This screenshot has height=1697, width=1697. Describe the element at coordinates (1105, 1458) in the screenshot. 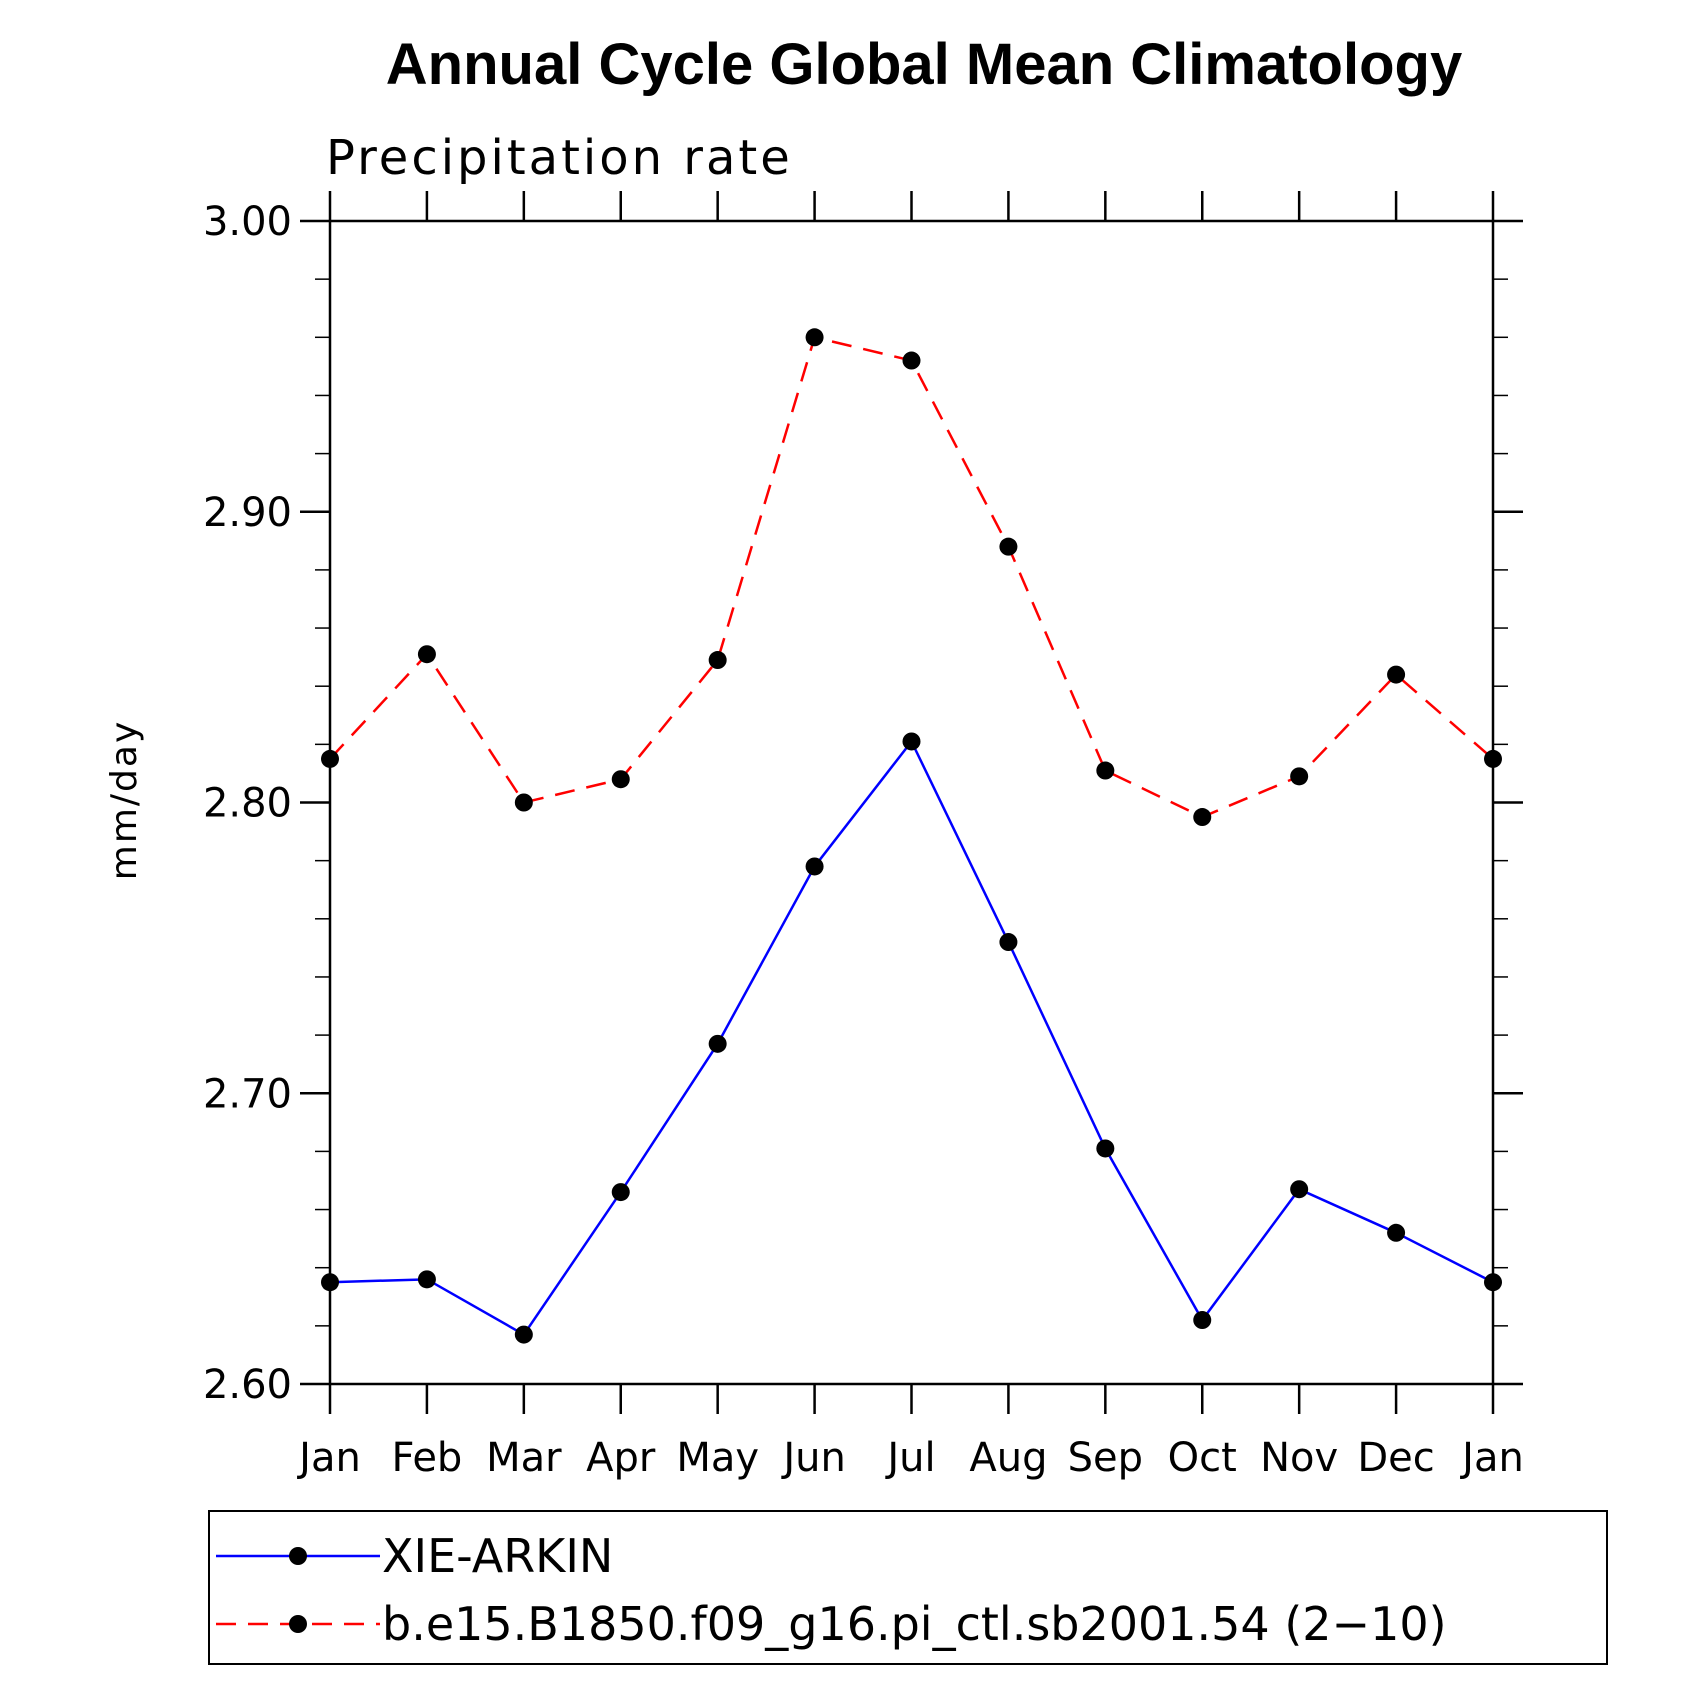

I see `x-tick-label: Sep` at that location.